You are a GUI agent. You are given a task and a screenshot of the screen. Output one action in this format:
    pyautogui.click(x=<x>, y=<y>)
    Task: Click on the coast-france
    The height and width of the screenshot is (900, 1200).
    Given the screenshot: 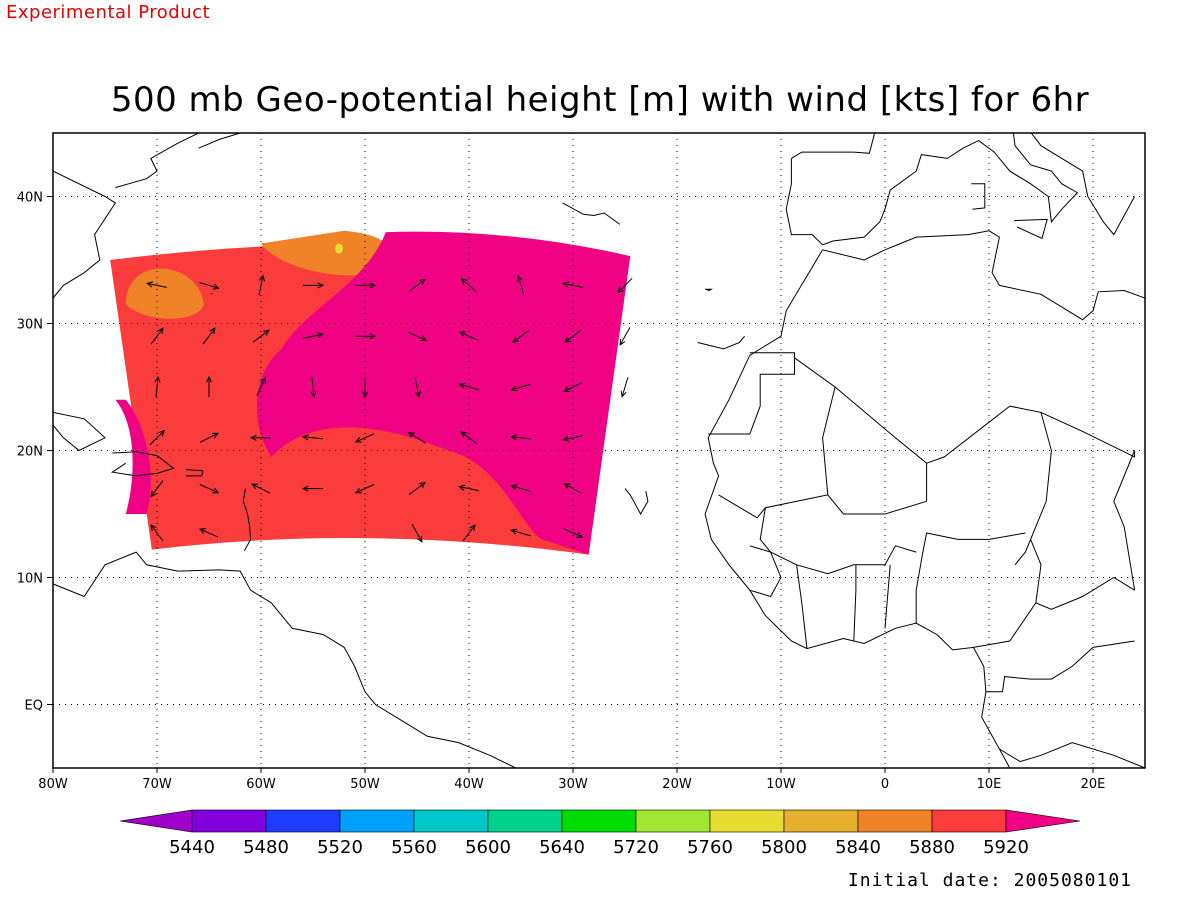 What is the action you would take?
    pyautogui.click(x=939, y=159)
    